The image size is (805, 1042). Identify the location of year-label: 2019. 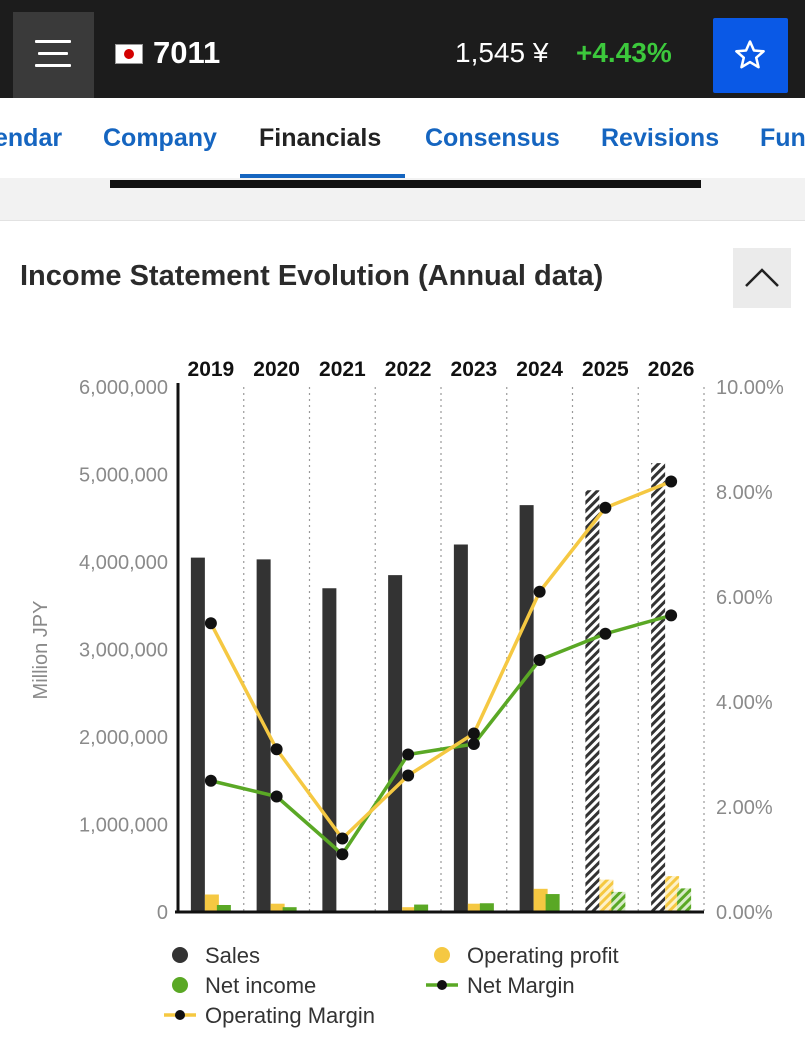
(211, 369).